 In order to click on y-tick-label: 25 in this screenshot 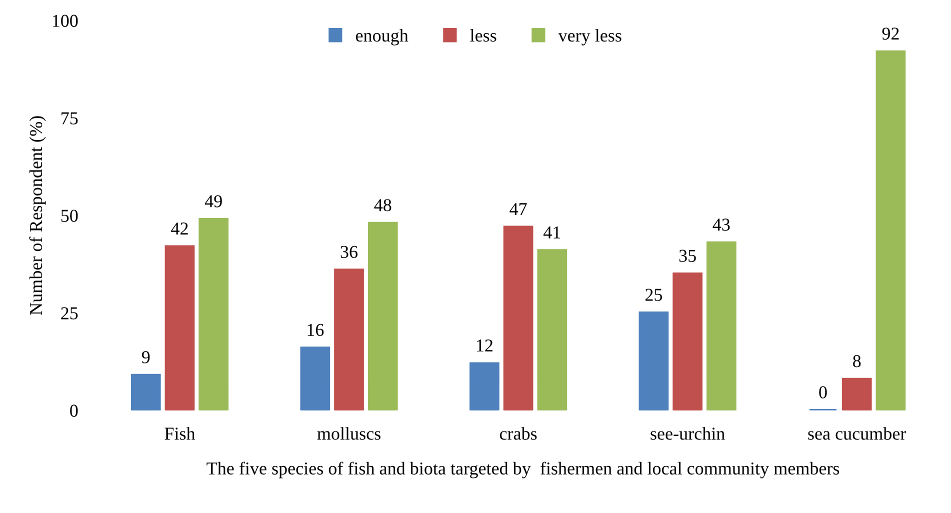, I will do `click(69, 313)`.